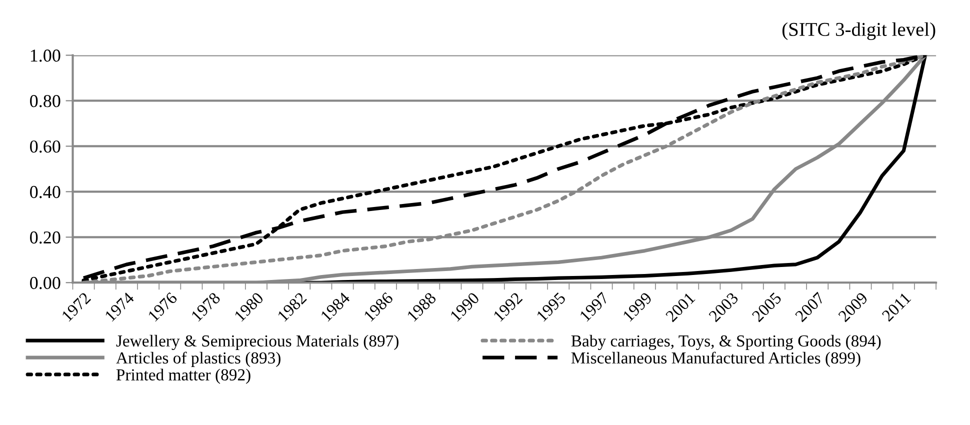 This screenshot has height=425, width=970. Describe the element at coordinates (45, 146) in the screenshot. I see `y-tick-label: 0.60` at that location.